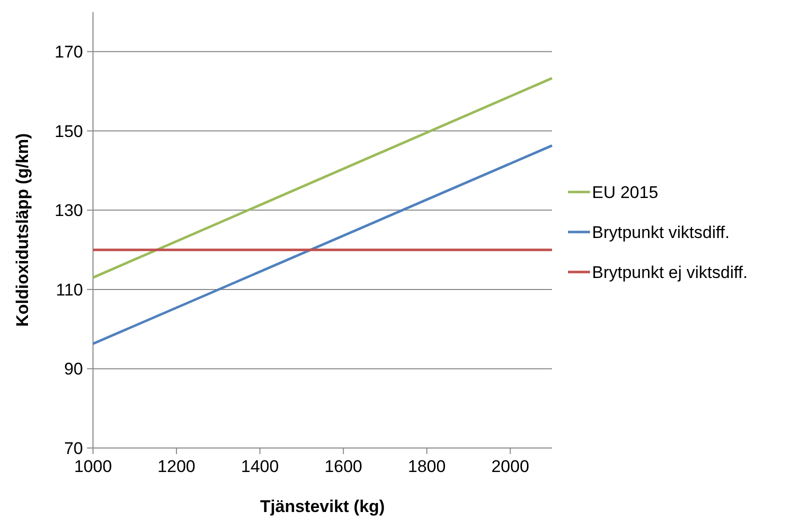 This screenshot has width=812, height=520. Describe the element at coordinates (625, 192) in the screenshot. I see `legend-label: EU 2015` at that location.